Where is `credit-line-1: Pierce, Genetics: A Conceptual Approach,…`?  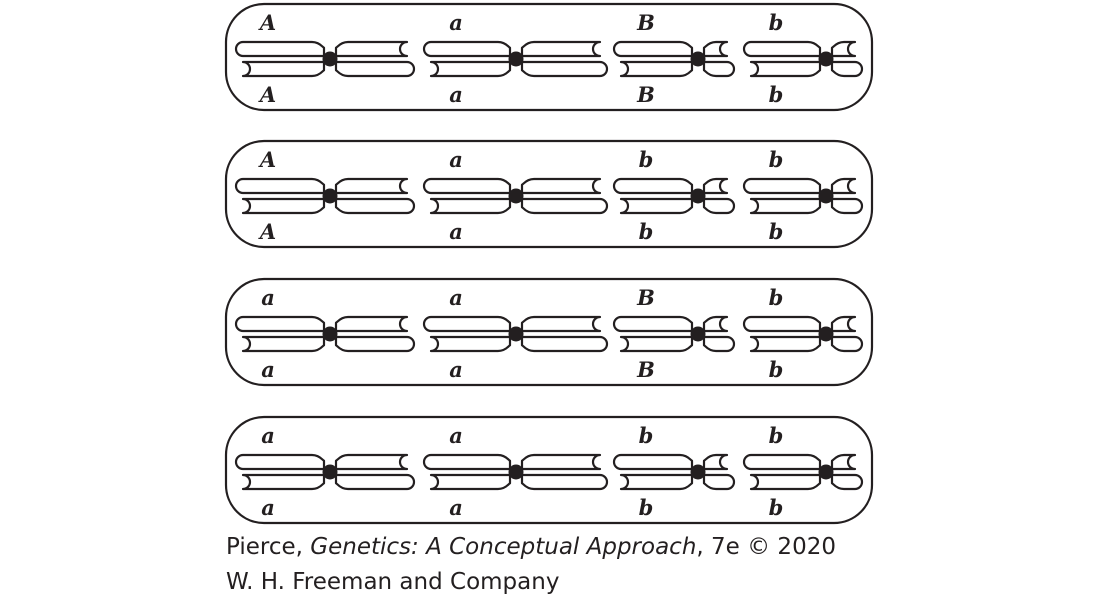
credit-line-1: Pierce, Genetics: A Conceptual Approach,… is located at coordinates (531, 547).